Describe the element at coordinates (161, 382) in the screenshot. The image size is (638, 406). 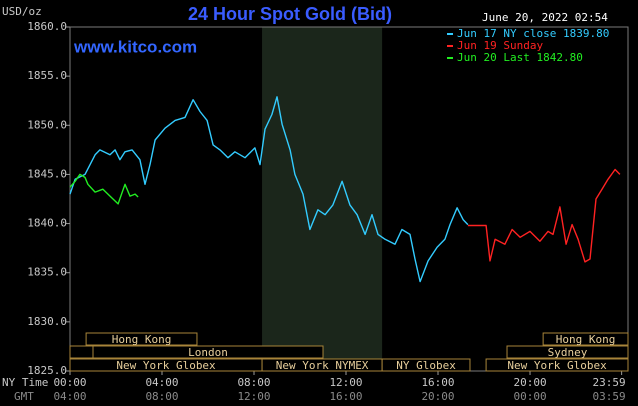
I see `x-tick-label: 04:00` at that location.